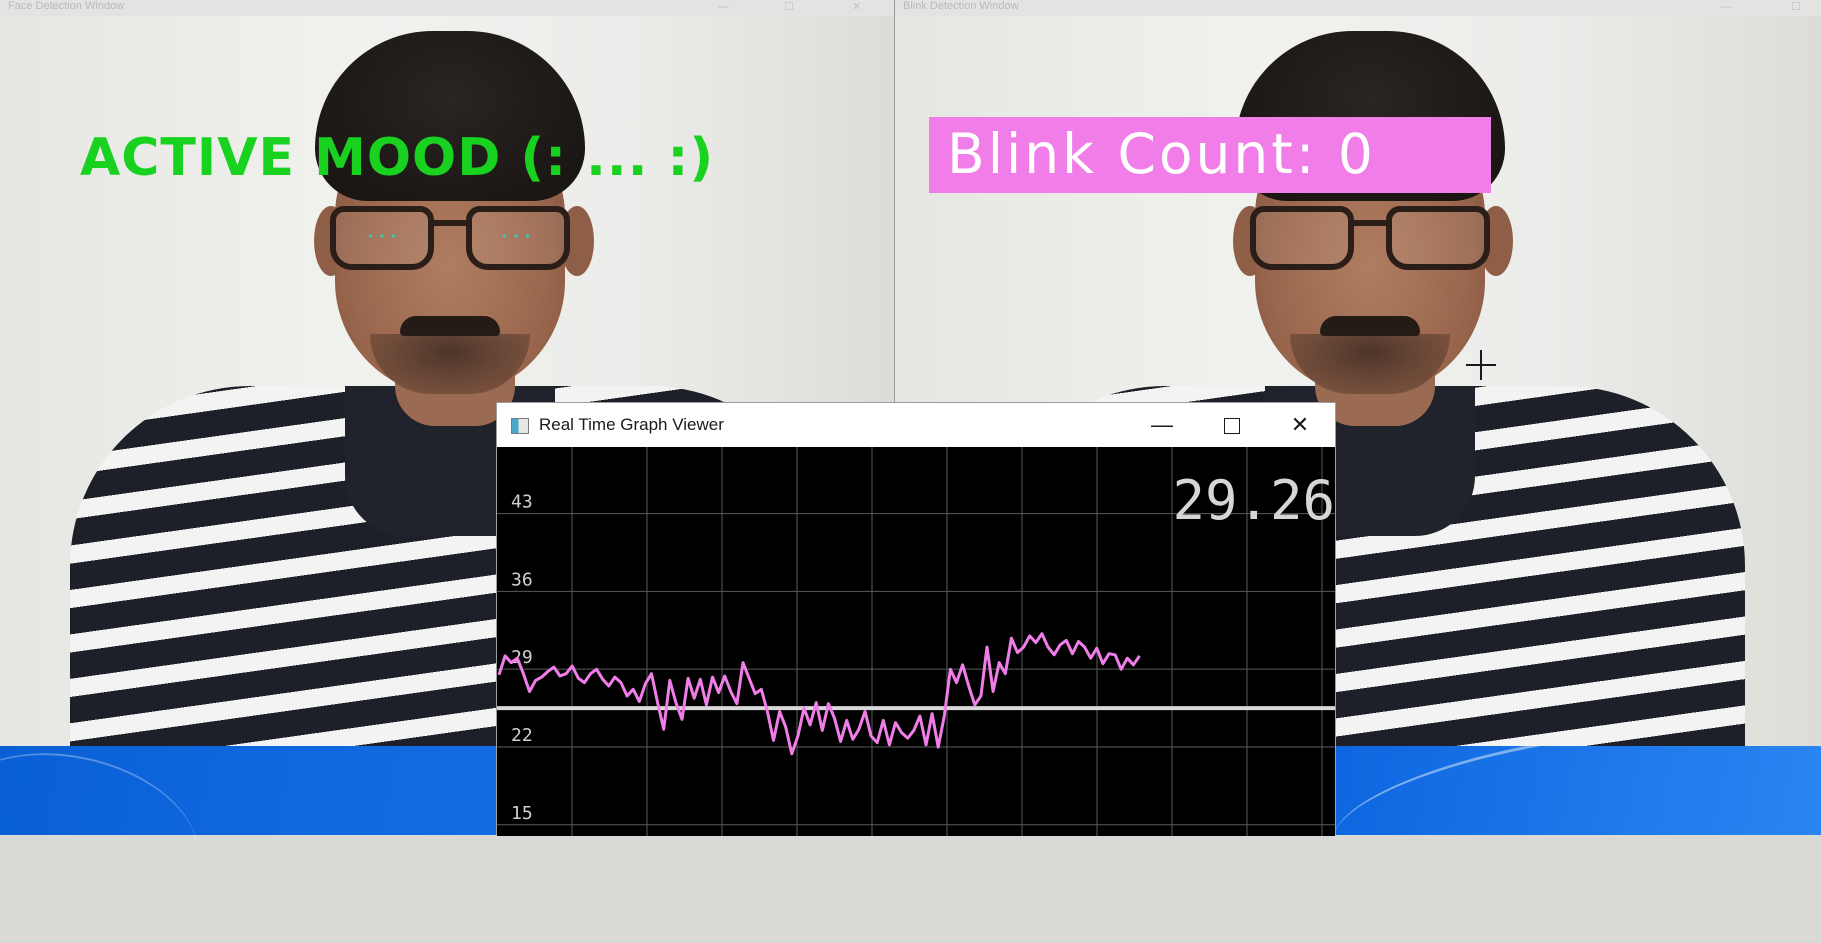 The image size is (1821, 943). Describe the element at coordinates (631, 424) in the screenshot. I see `window-title: Real Time Graph Viewer` at that location.